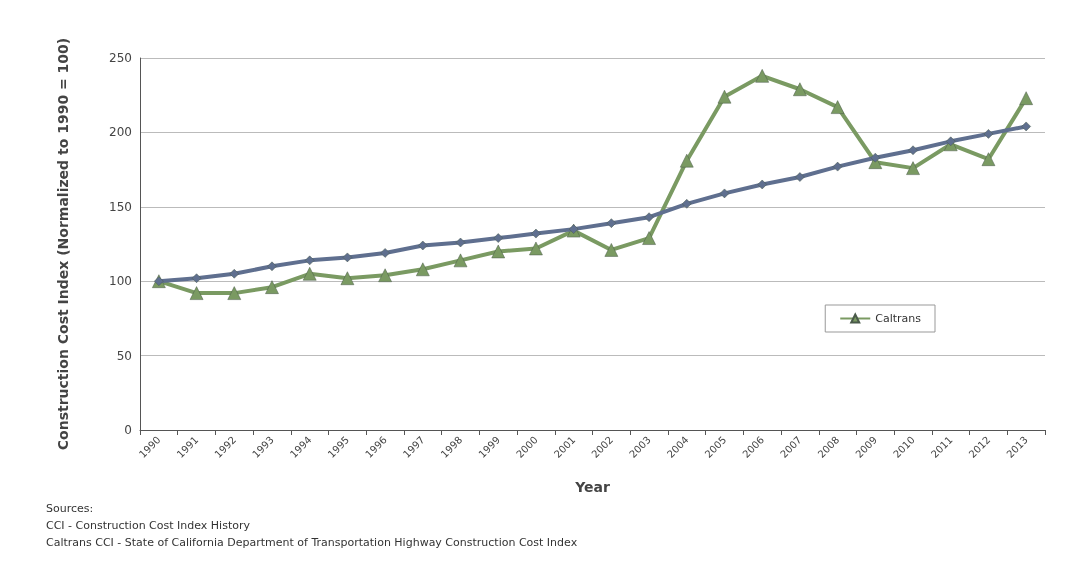 The width and height of the screenshot is (1075, 571). What do you see at coordinates (898, 318) in the screenshot?
I see `legend-label: Caltrans` at bounding box center [898, 318].